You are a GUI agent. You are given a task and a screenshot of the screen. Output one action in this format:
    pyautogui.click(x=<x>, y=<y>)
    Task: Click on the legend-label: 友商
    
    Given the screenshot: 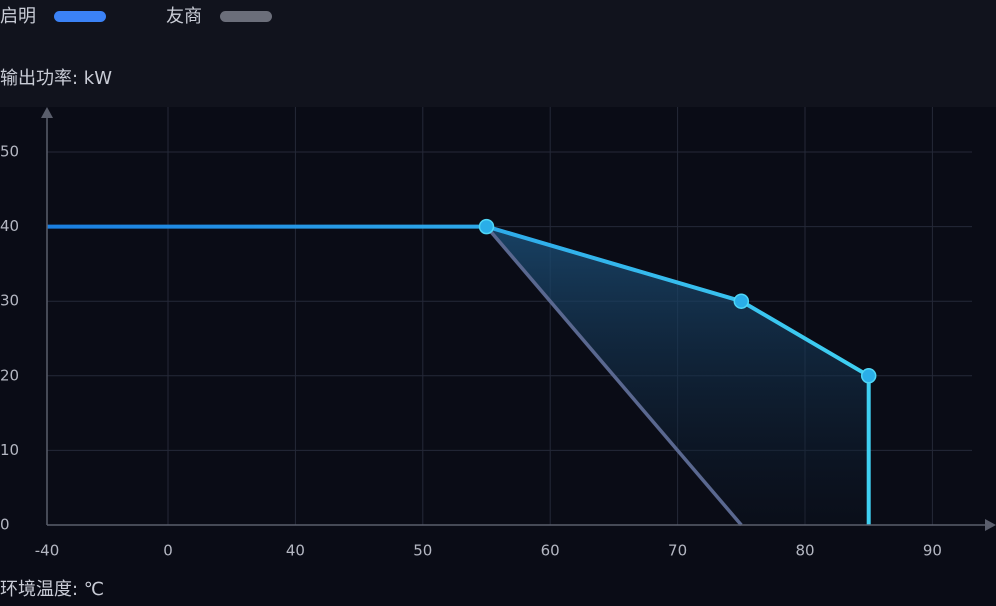 What is the action you would take?
    pyautogui.click(x=184, y=16)
    